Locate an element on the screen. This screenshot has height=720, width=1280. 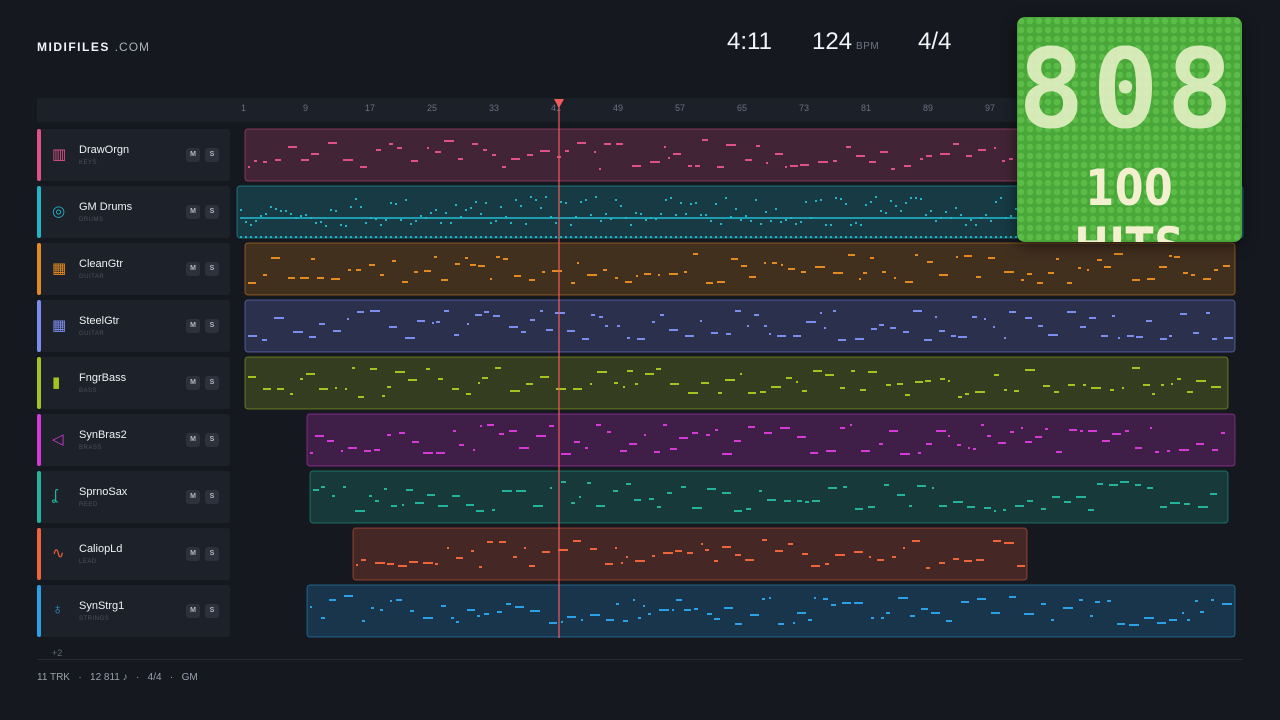
track-header: ◁ SynBras2 BRASS M S is located at coordinates (133, 440).